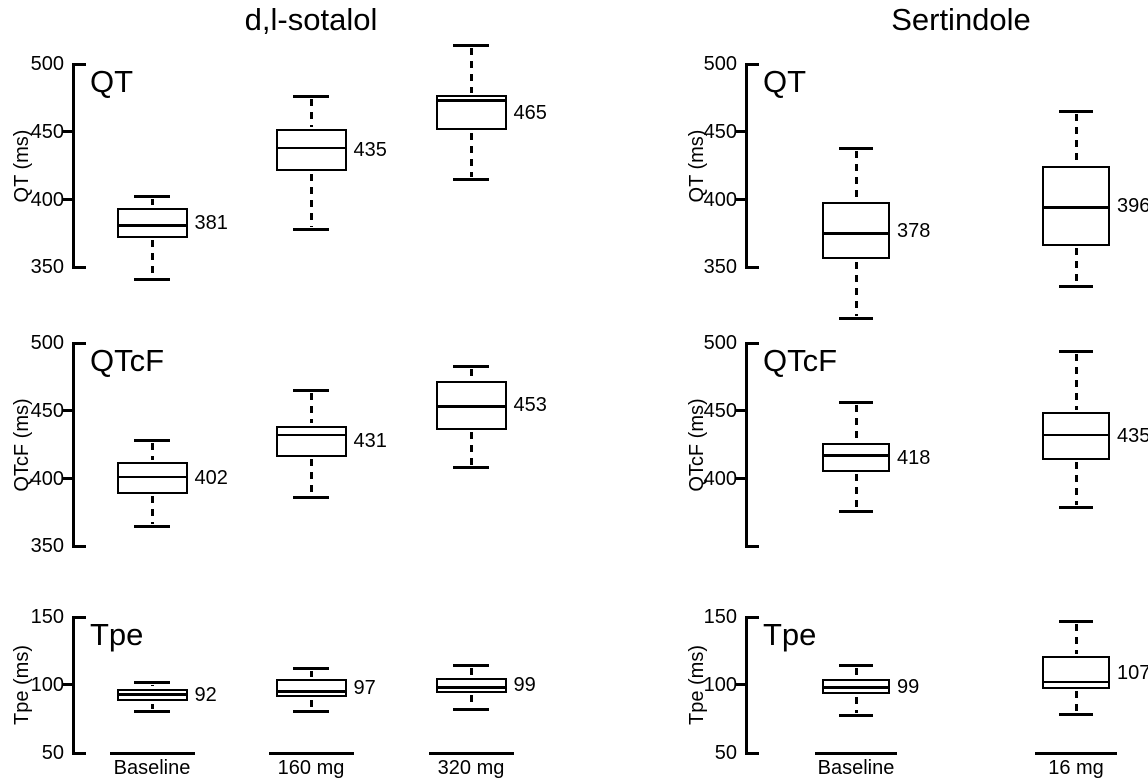  What do you see at coordinates (47, 617) in the screenshot?
I see `y-axis-tick-label: 150` at bounding box center [47, 617].